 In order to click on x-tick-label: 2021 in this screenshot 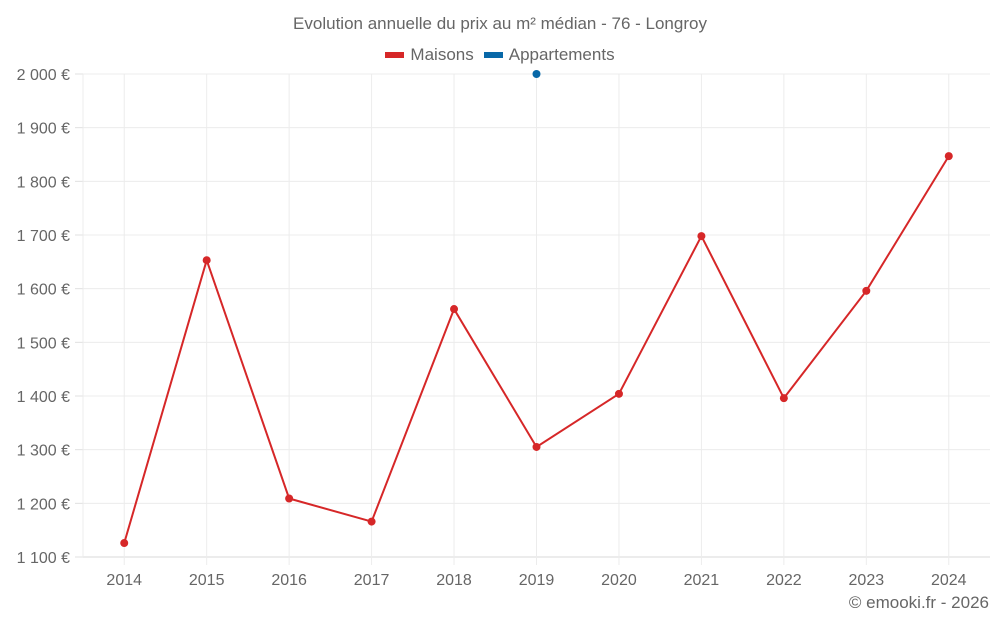, I will do `click(702, 580)`.